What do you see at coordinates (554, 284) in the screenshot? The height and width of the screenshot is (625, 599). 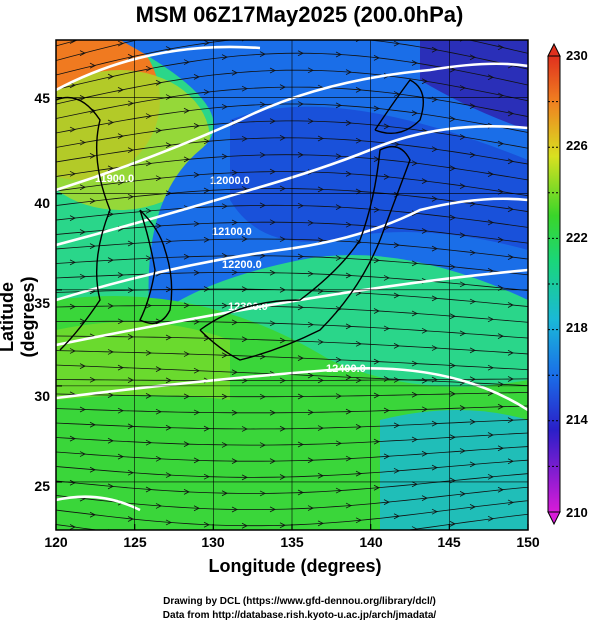 I see `colorbar-tick-marks` at bounding box center [554, 284].